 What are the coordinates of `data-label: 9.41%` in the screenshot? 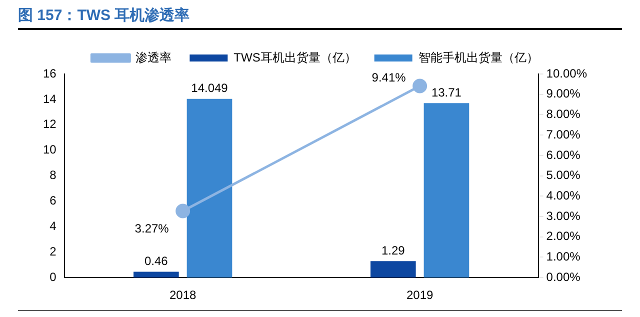 It's located at (389, 77).